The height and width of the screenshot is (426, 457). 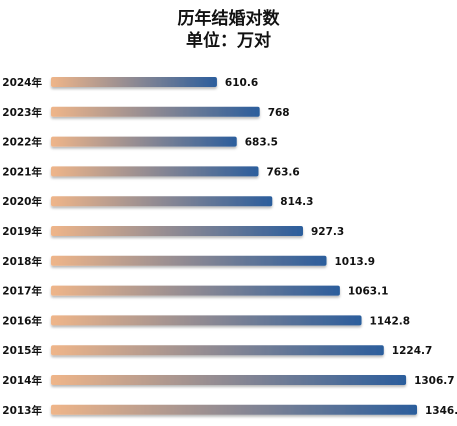 What do you see at coordinates (279, 113) in the screenshot?
I see `value-label: 768` at bounding box center [279, 113].